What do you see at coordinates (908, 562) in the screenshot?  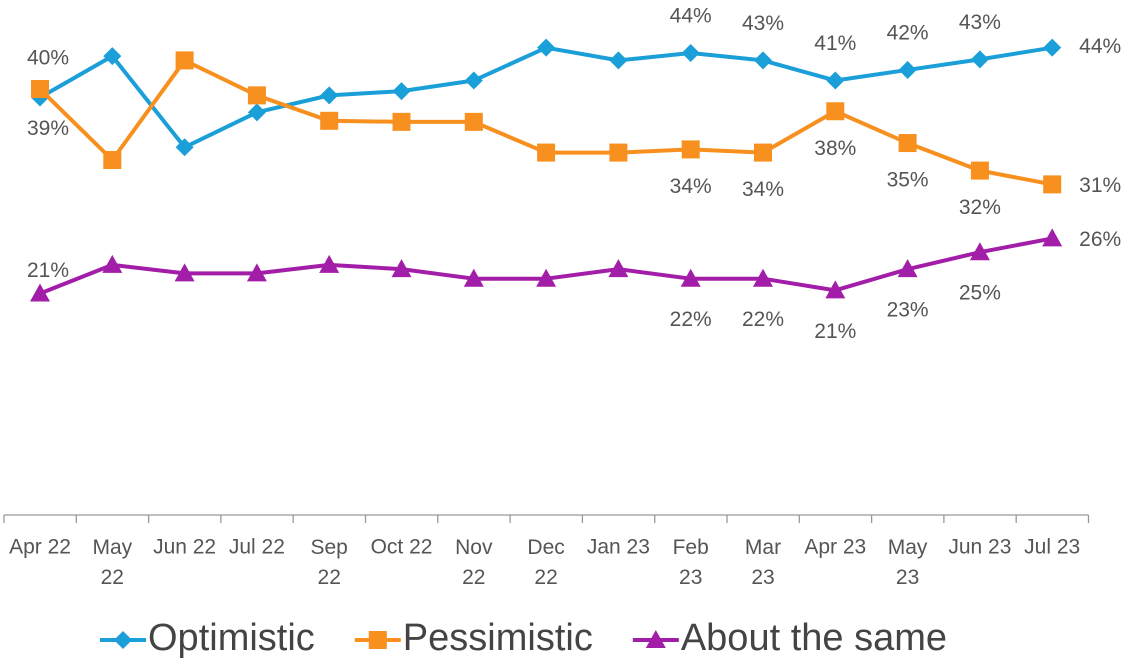 I see `x-tick-label: May 23` at bounding box center [908, 562].